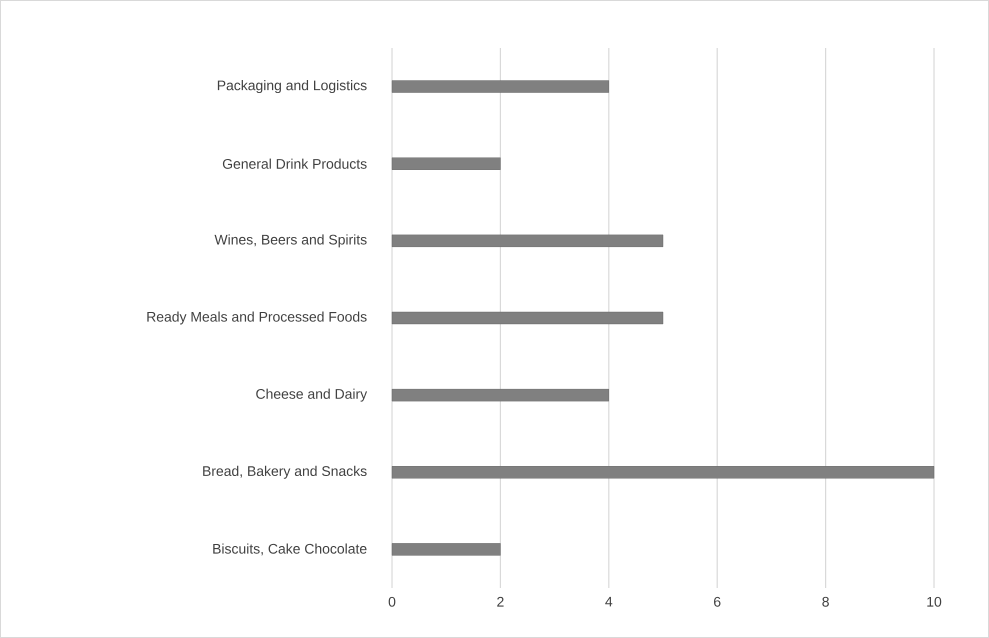 The width and height of the screenshot is (989, 638). I want to click on x-tick-label: 10, so click(934, 601).